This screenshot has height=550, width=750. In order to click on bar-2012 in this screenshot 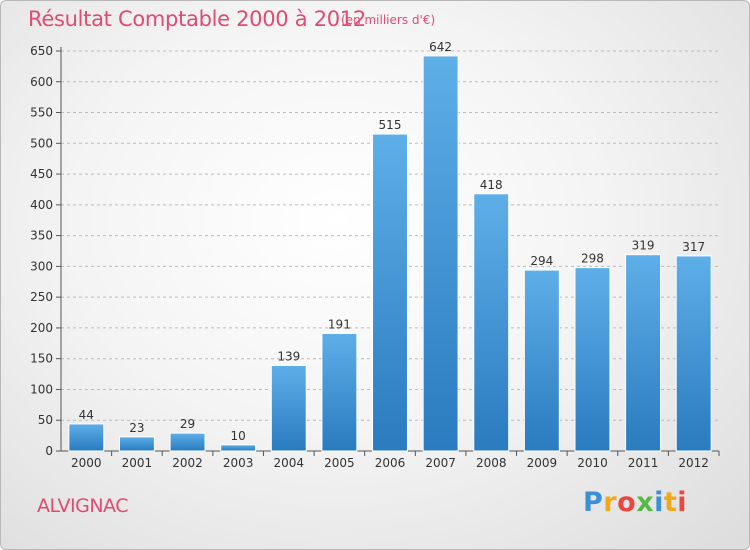, I will do `click(693, 353)`.